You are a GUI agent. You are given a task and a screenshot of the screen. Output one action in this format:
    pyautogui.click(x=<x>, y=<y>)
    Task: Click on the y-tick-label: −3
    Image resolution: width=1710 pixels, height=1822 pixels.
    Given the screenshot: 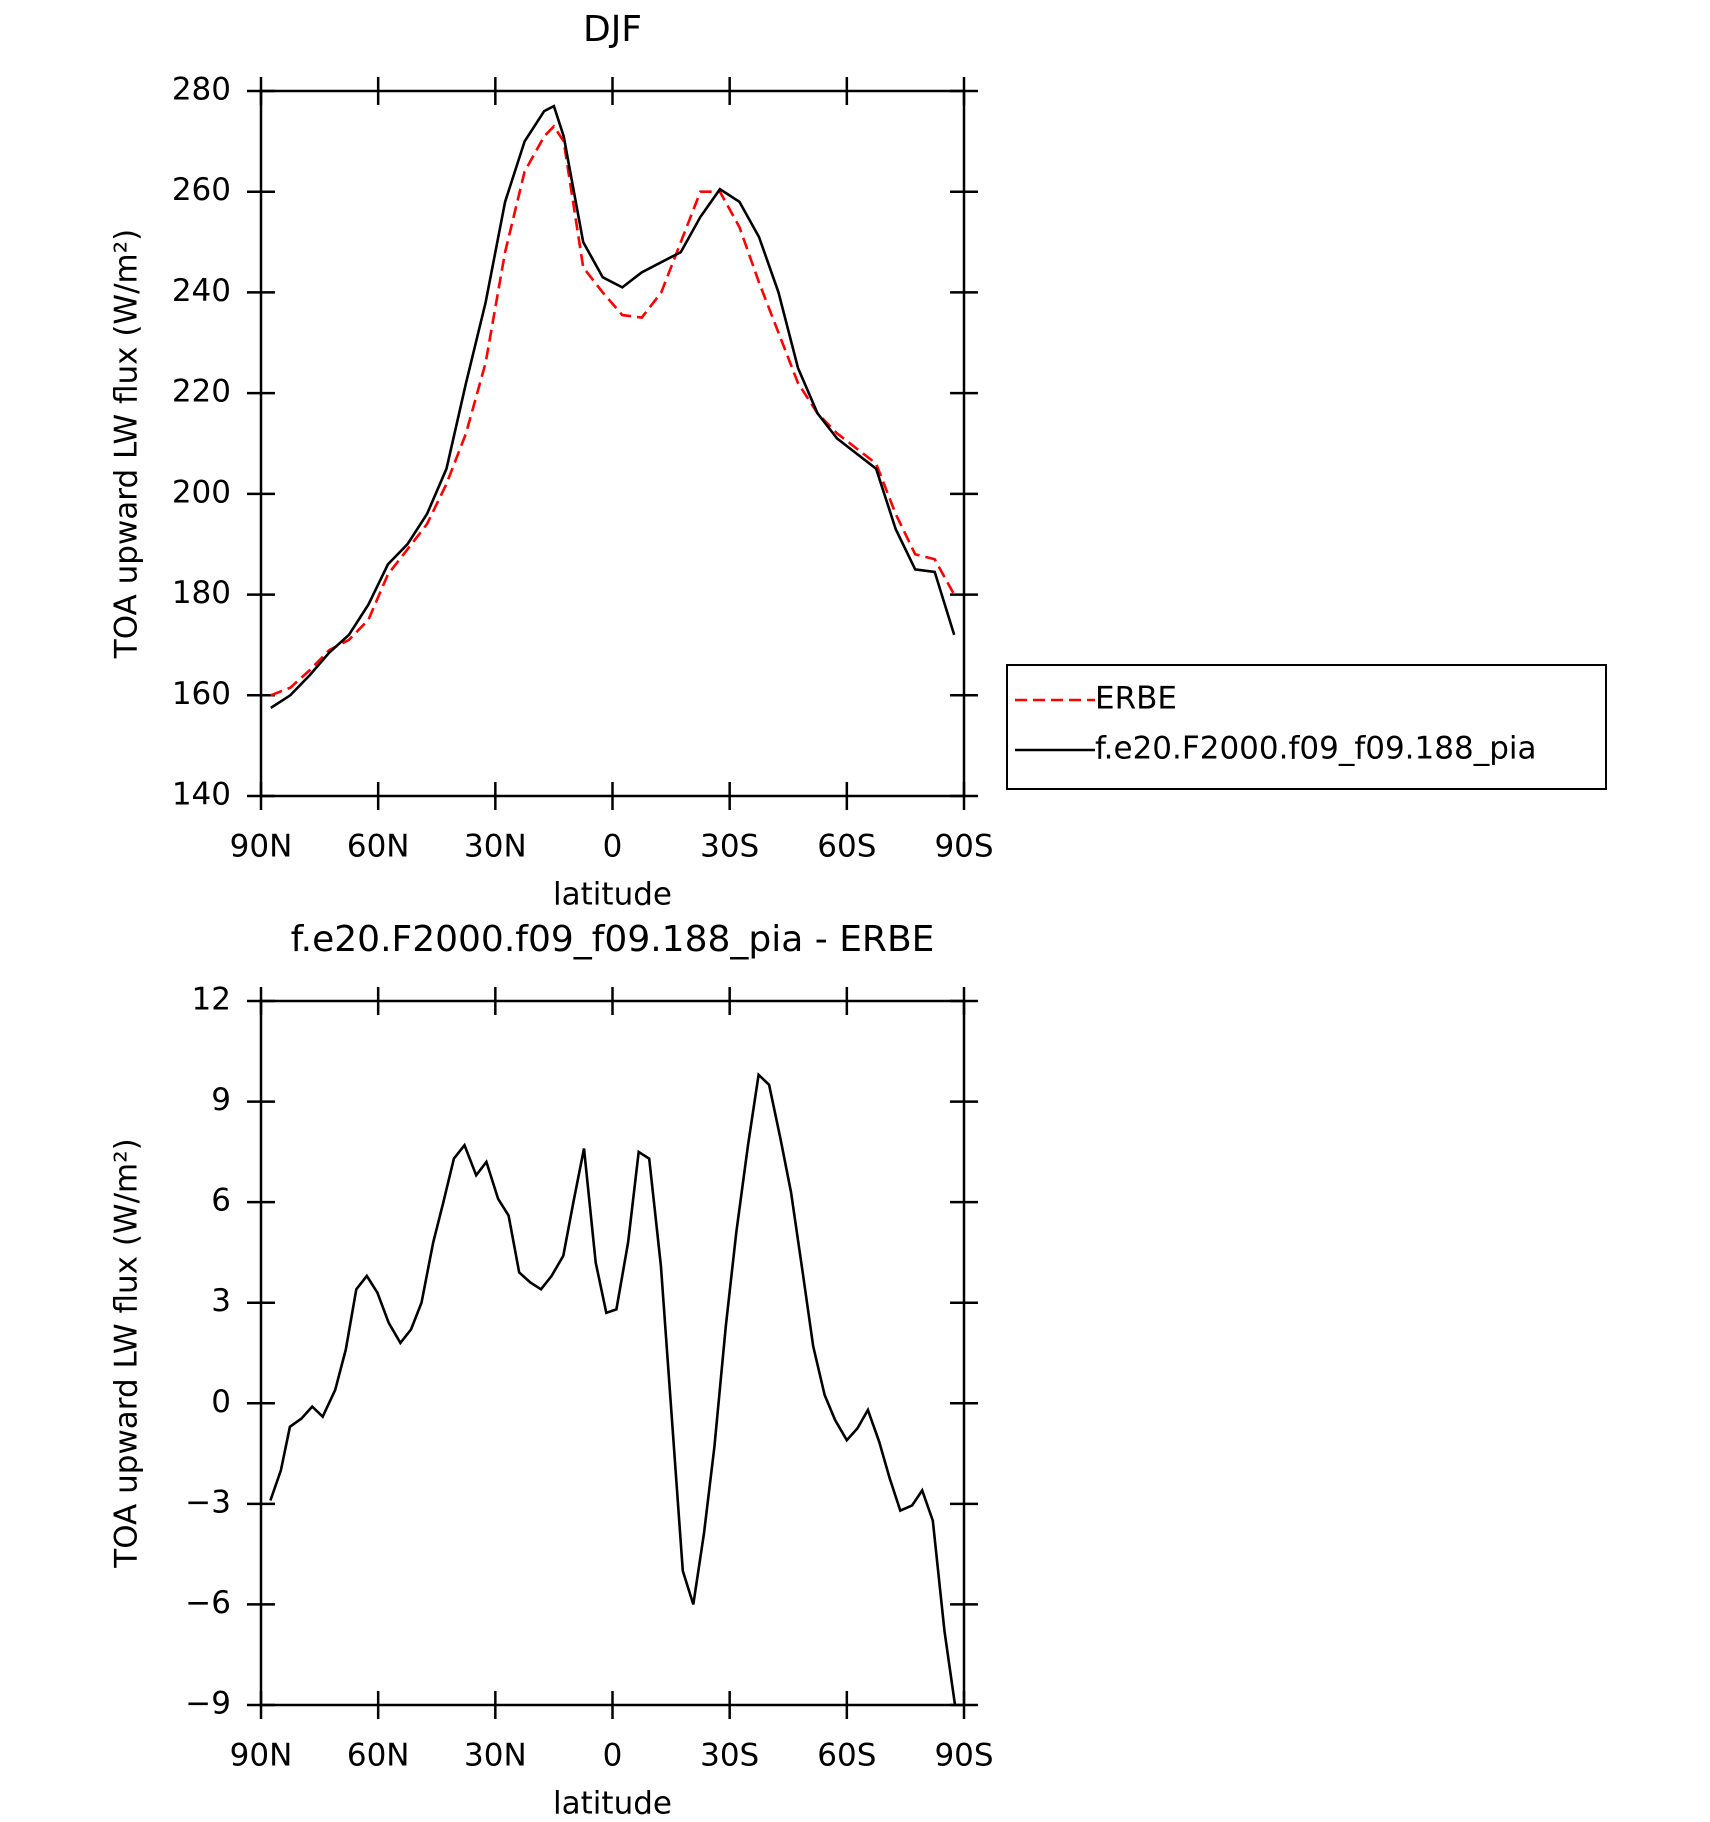 What is the action you would take?
    pyautogui.click(x=208, y=1502)
    